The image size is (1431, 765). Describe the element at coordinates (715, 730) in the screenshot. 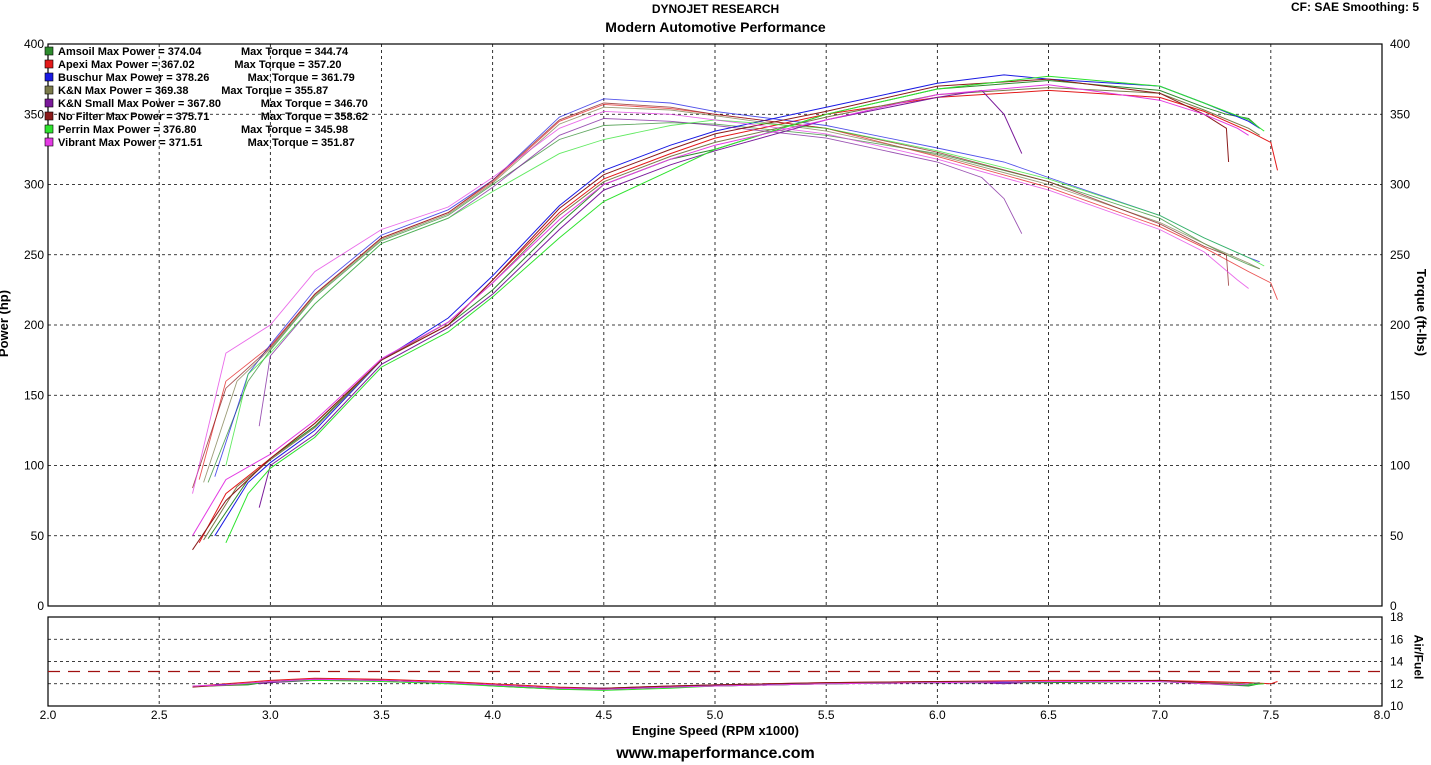

I see `x-axis-label: Engine Speed (RPM x1000)` at that location.